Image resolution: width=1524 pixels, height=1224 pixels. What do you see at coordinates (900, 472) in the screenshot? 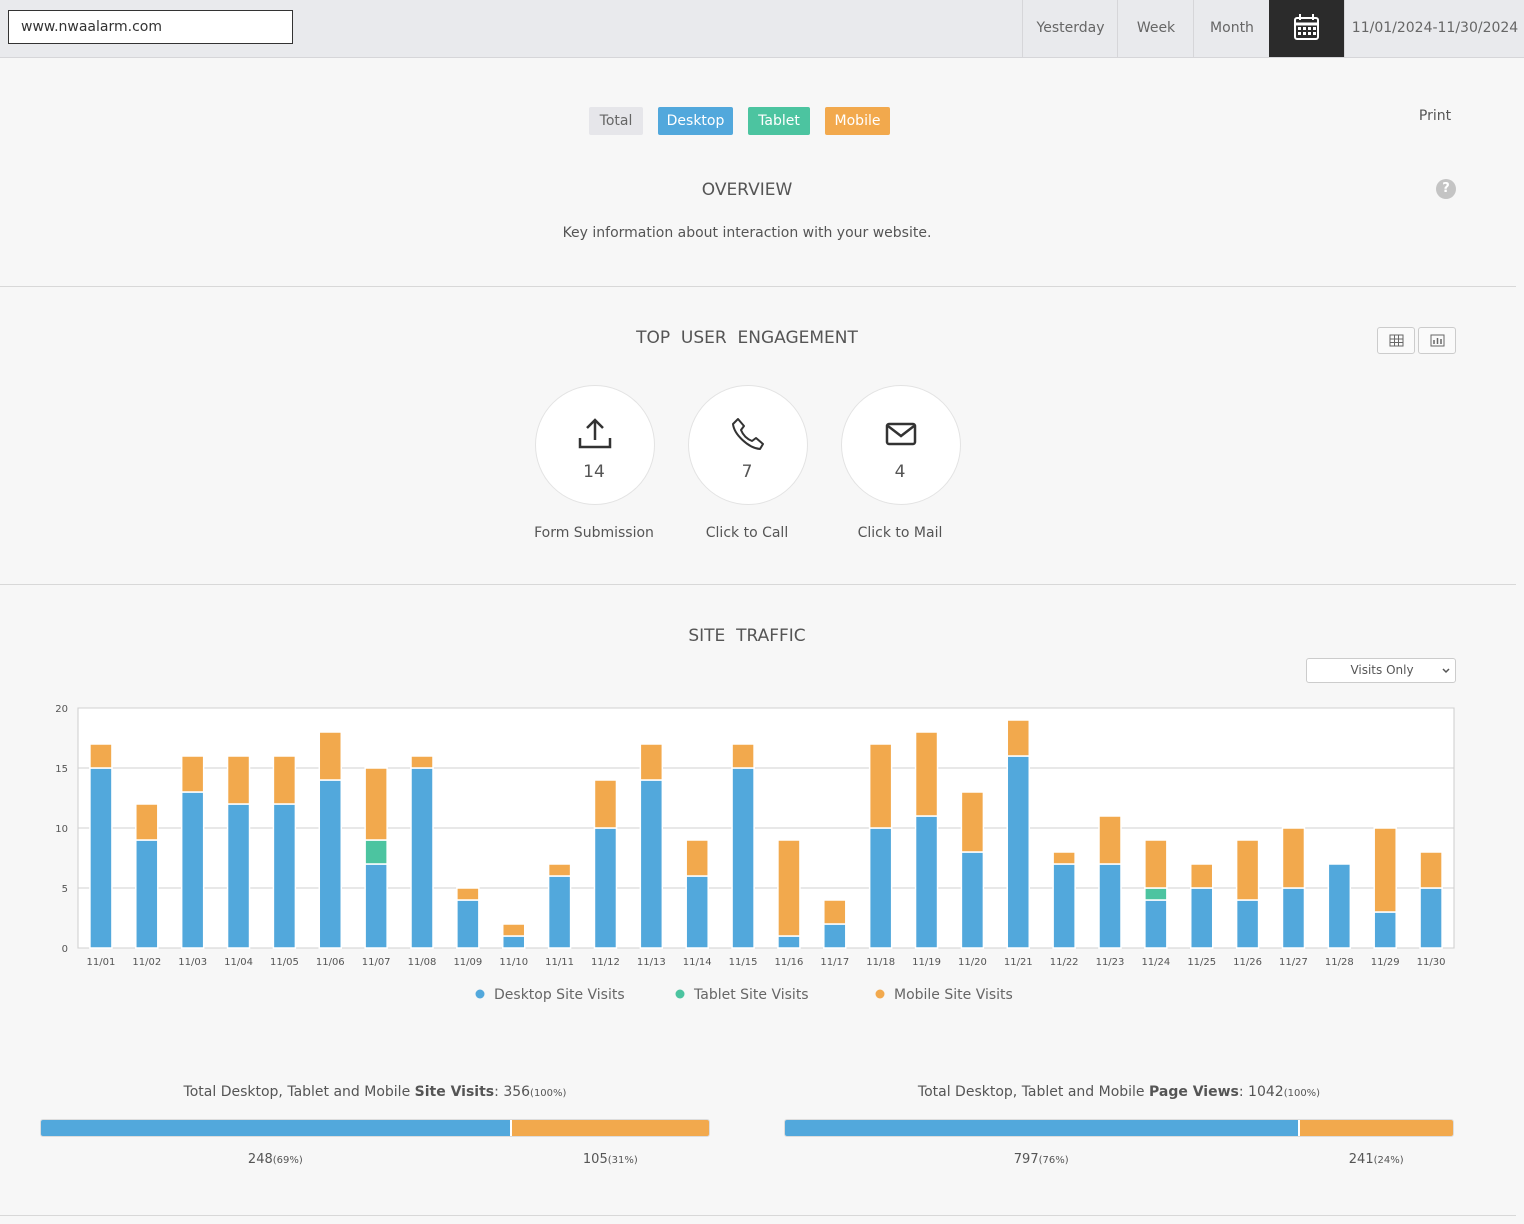
I see `engagement-value: 4` at bounding box center [900, 472].